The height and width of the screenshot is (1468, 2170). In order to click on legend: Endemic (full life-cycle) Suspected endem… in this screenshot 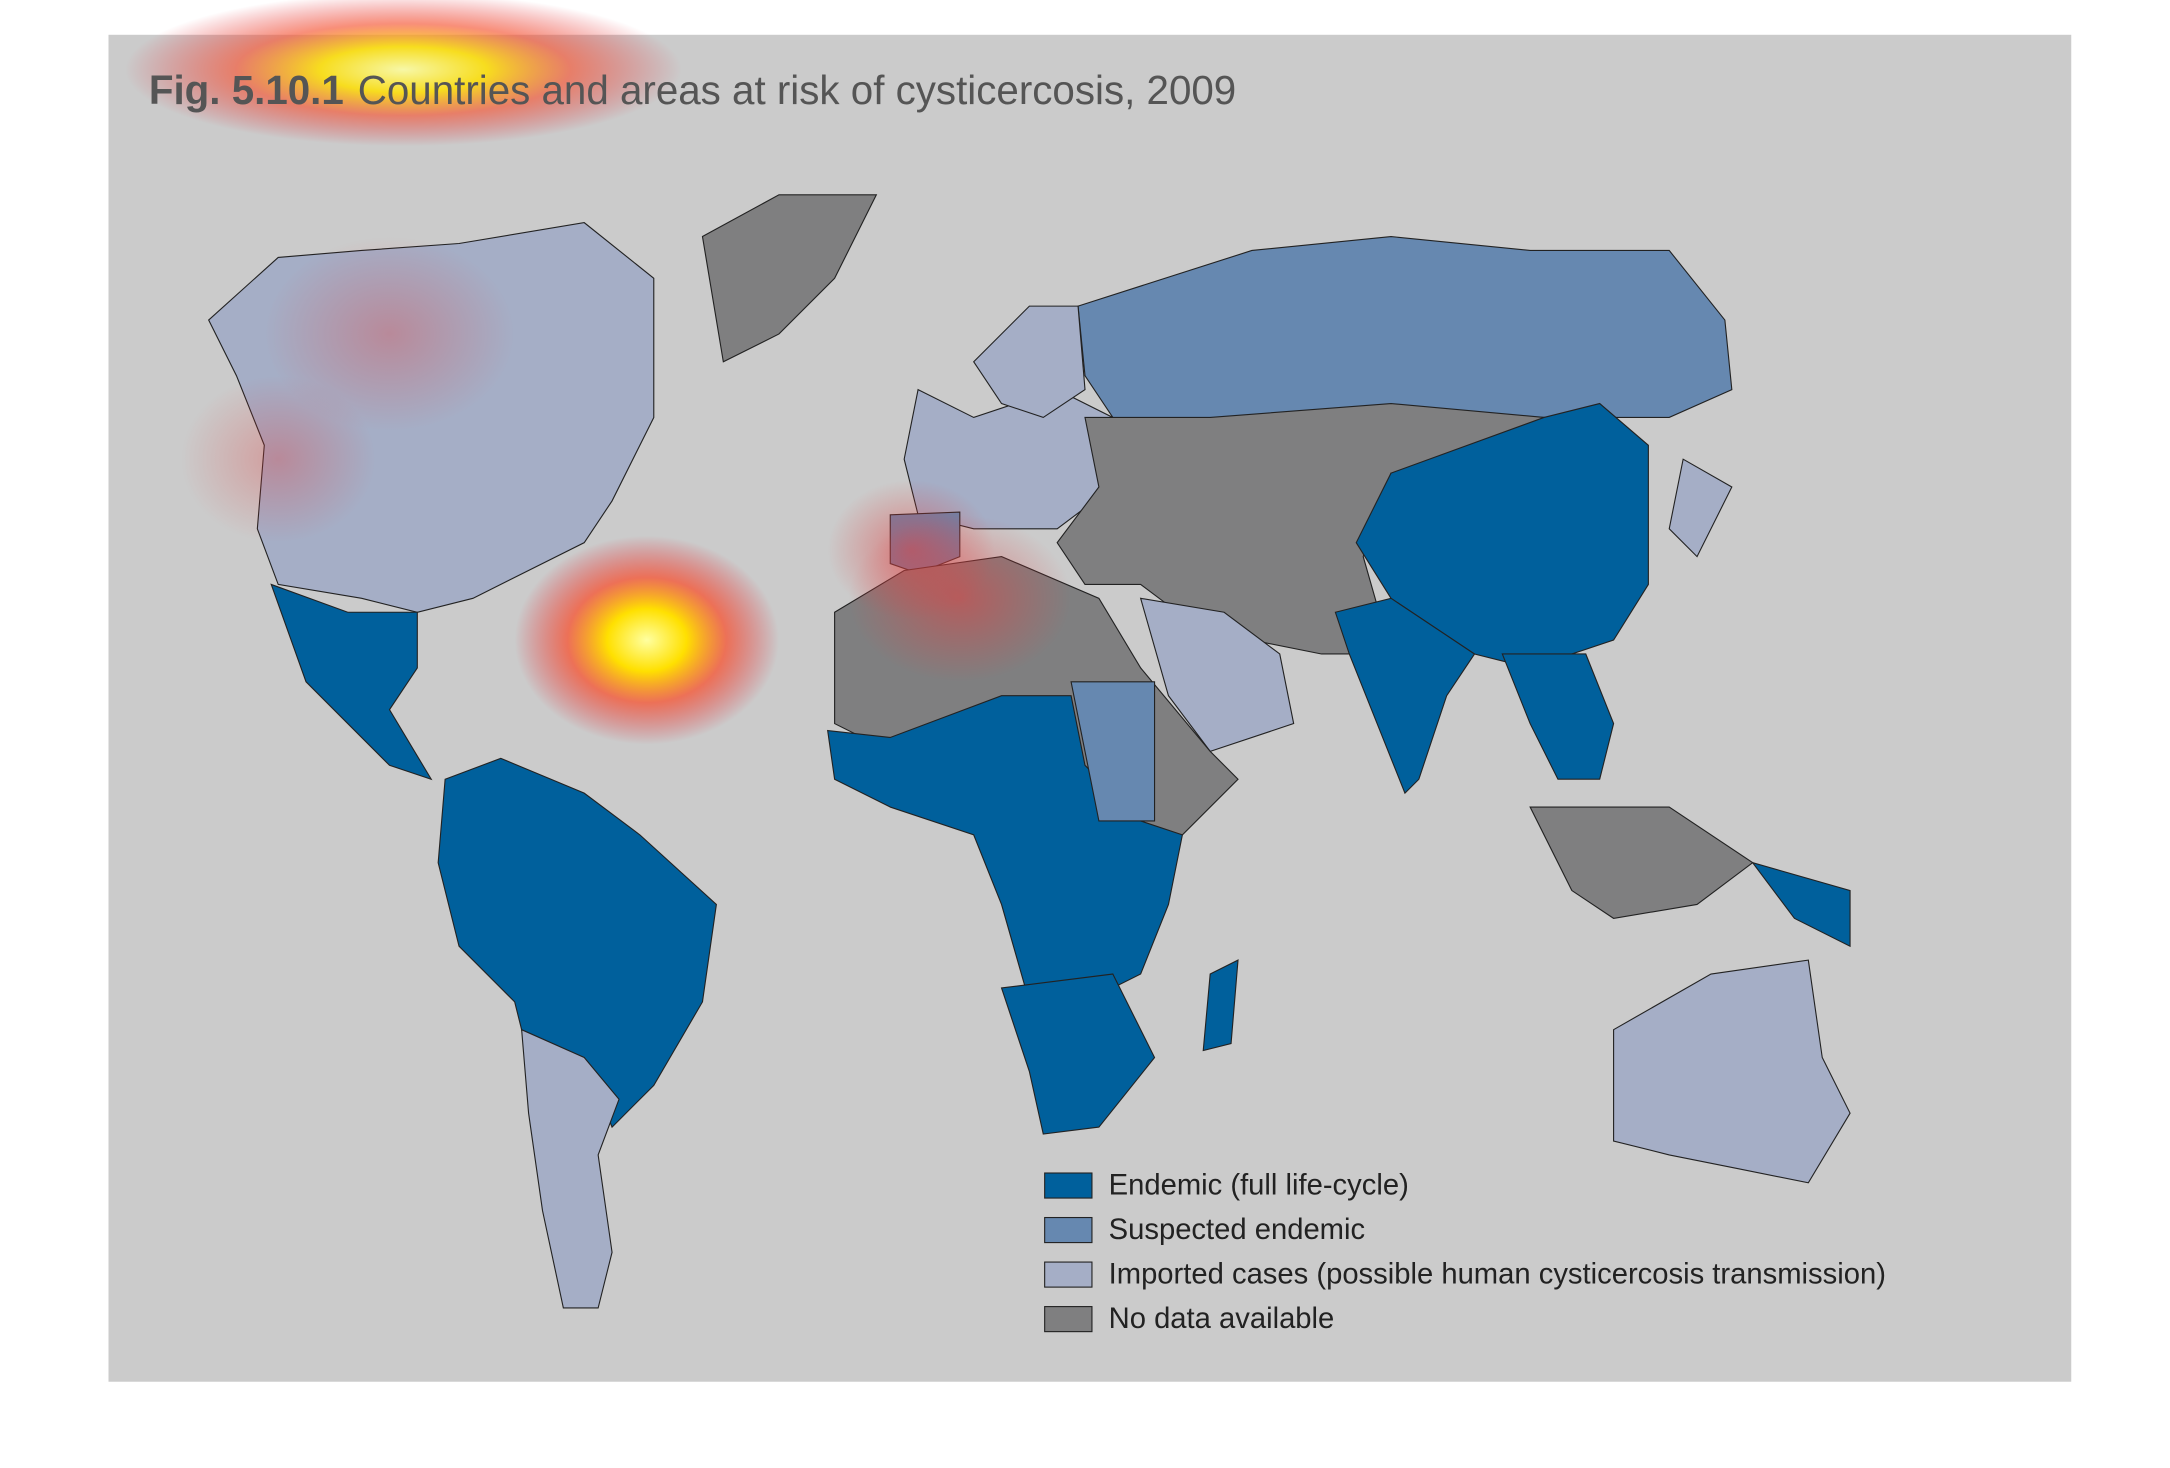, I will do `click(1465, 1252)`.